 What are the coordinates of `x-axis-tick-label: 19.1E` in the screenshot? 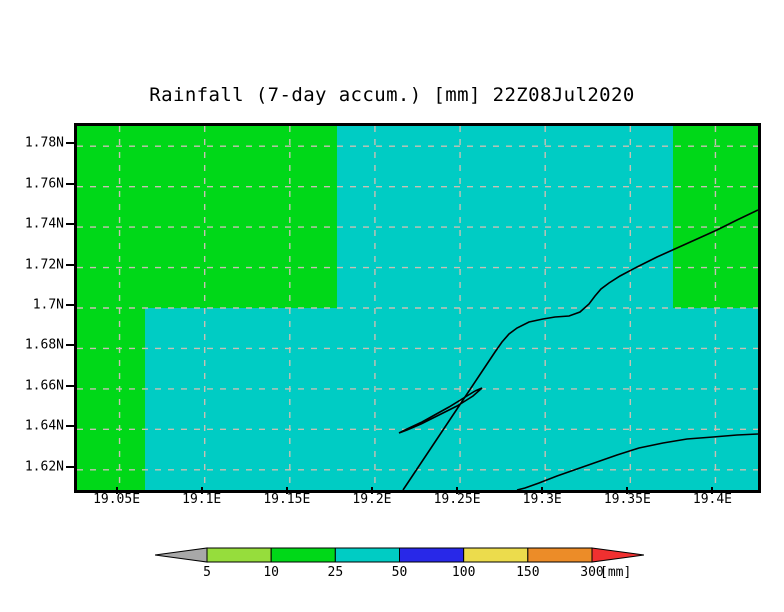 It's located at (202, 499).